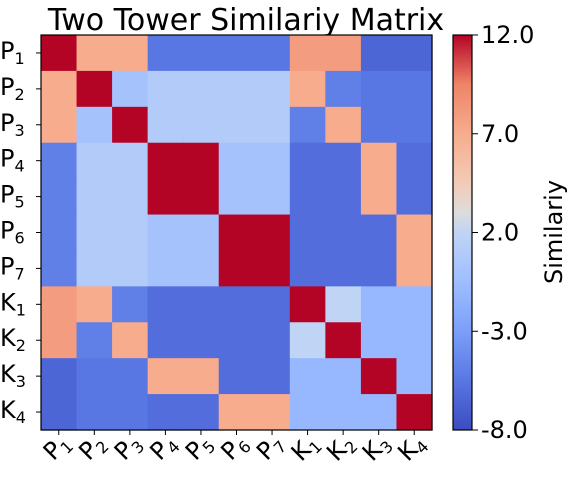 The width and height of the screenshot is (571, 478). Describe the element at coordinates (165, 412) in the screenshot. I see `heatmap-cell-r11-c4` at that location.